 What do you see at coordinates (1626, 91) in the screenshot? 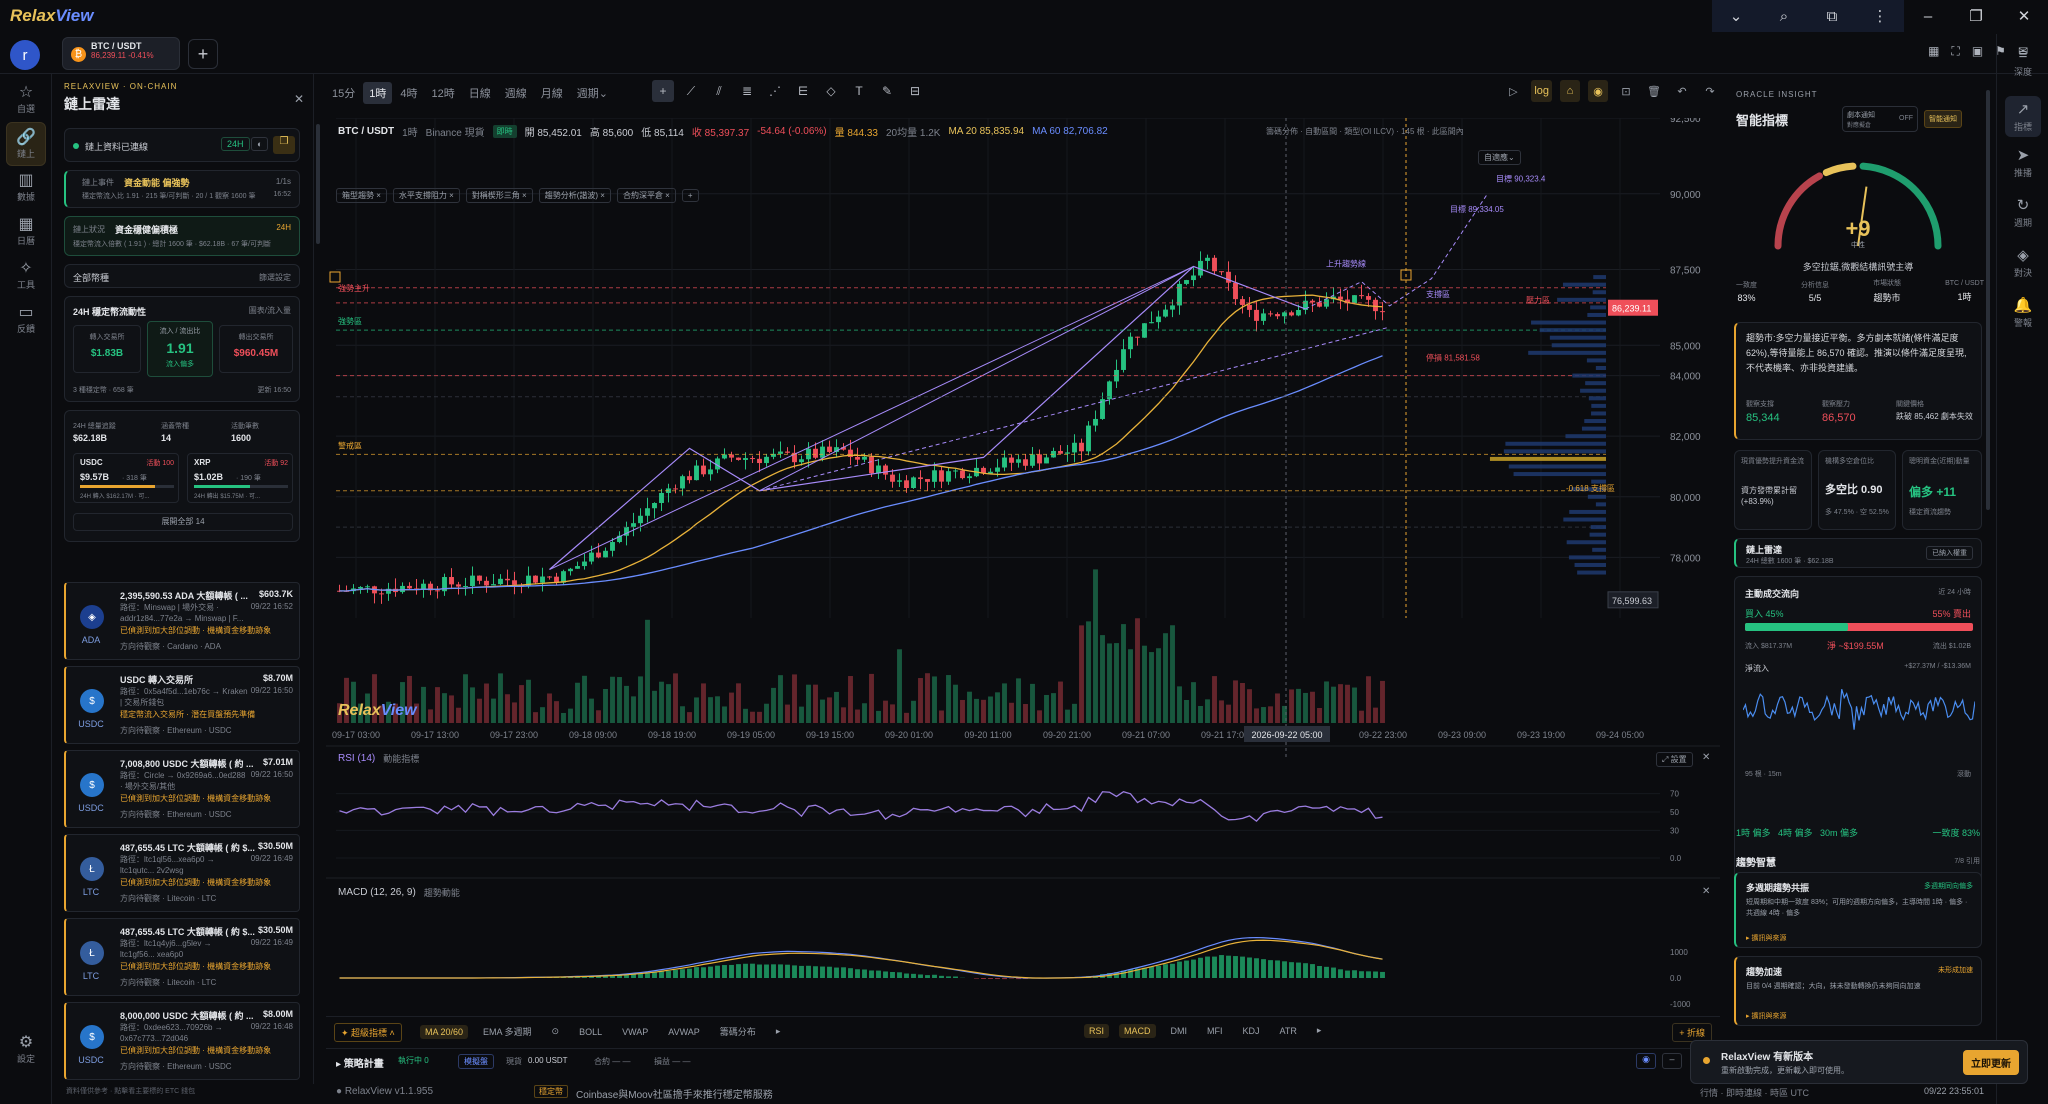
I see `lock-icon: ⊡` at bounding box center [1626, 91].